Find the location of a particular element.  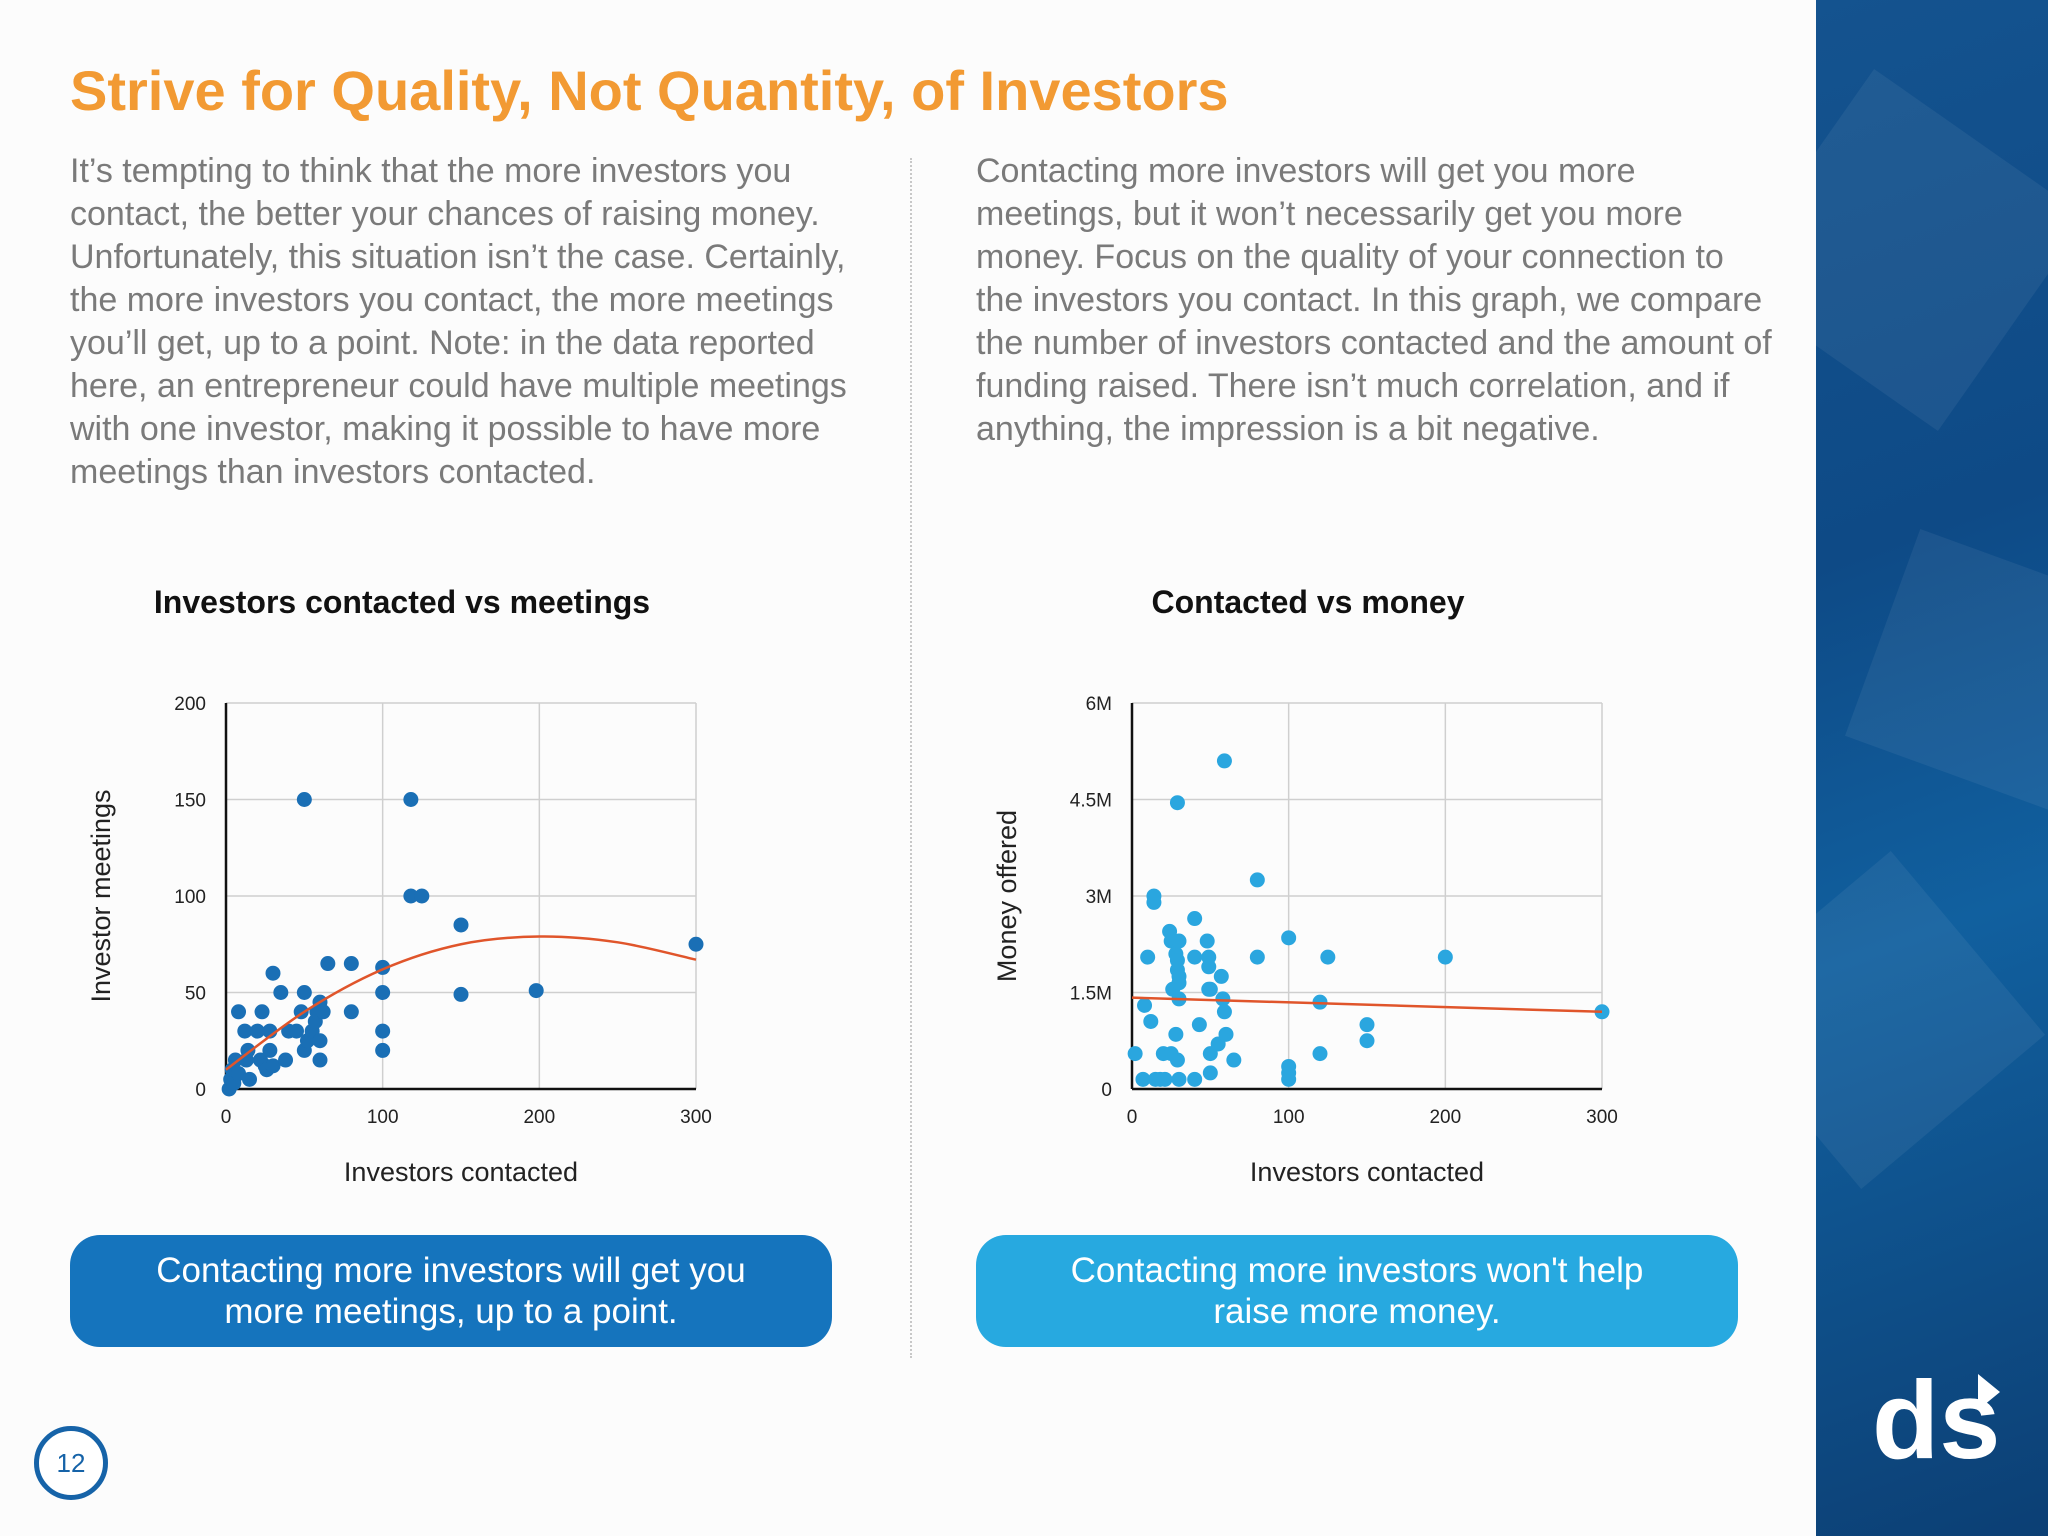

y-tick-label: 4.5M is located at coordinates (1091, 801).